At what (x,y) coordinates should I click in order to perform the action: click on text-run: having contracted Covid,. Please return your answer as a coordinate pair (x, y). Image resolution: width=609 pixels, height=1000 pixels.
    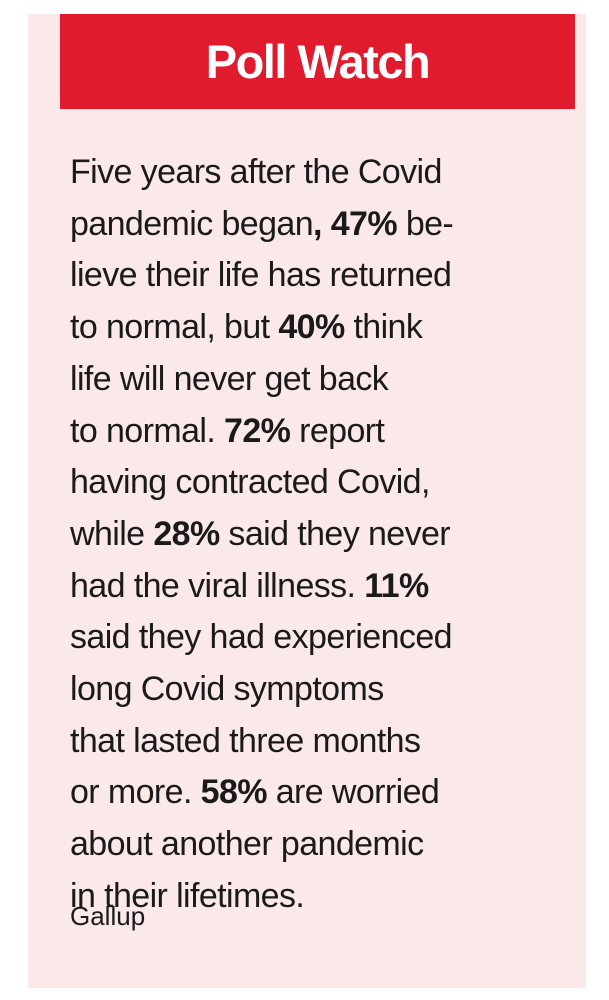
    Looking at the image, I should click on (250, 482).